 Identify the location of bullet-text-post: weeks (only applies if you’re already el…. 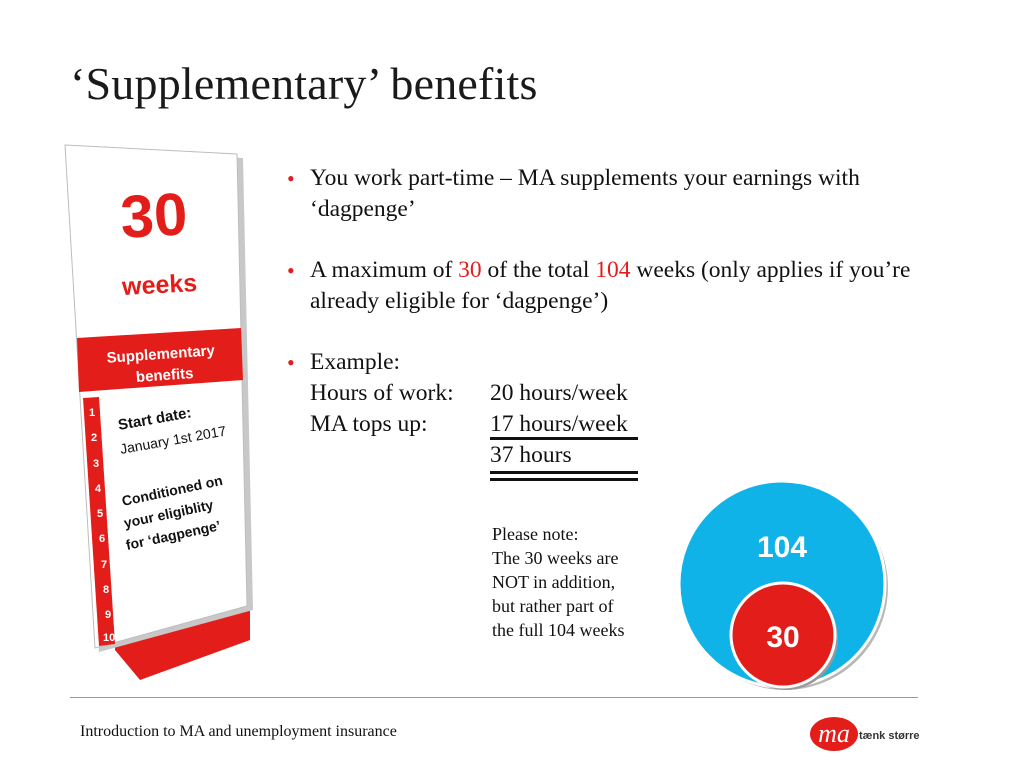
(610, 285).